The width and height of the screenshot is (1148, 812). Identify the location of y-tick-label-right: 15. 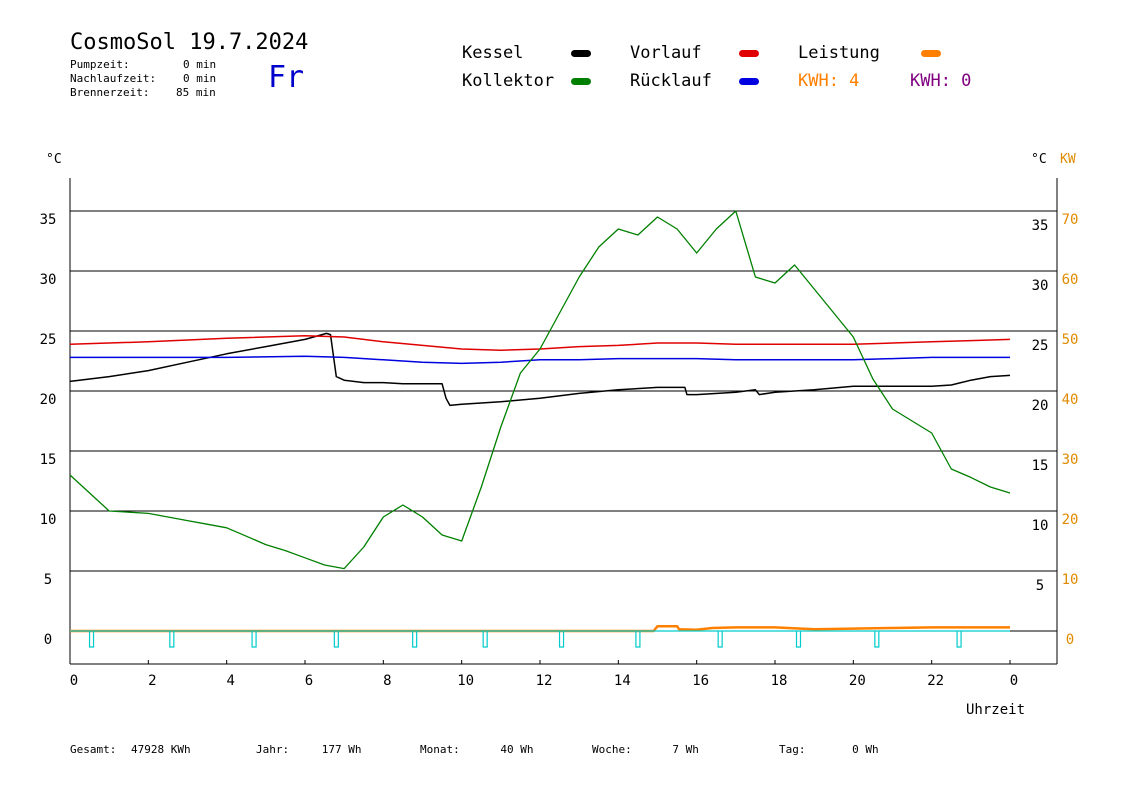
(1040, 466).